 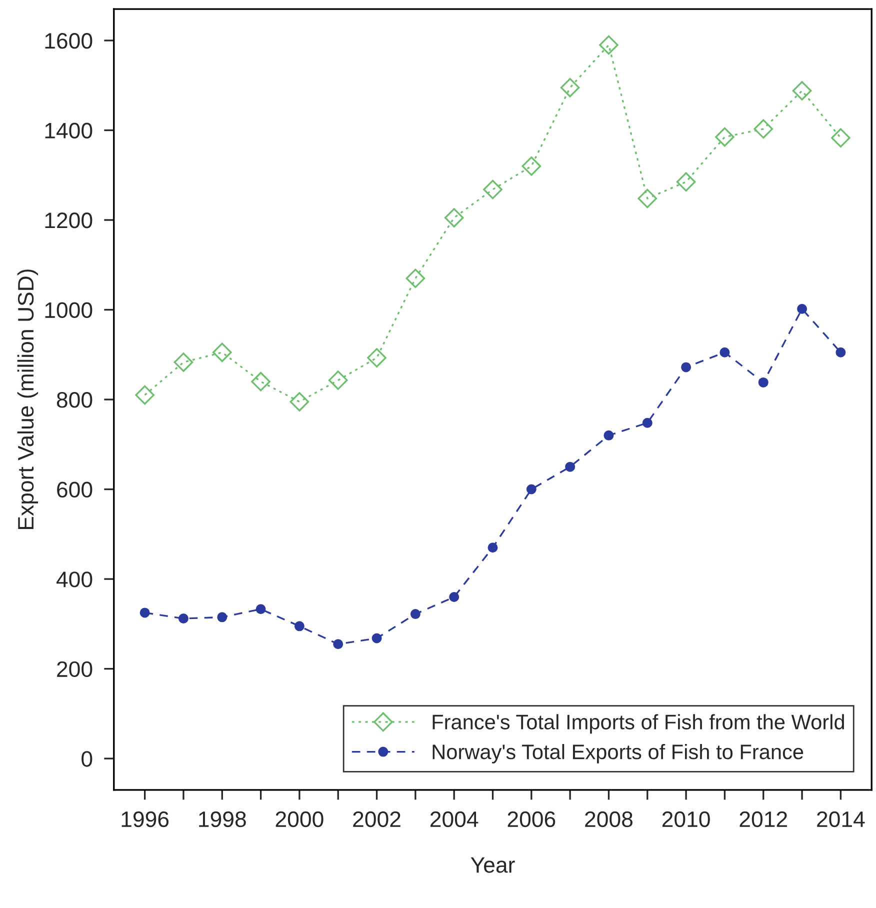 I want to click on y-tick-label: 200, so click(x=74, y=669).